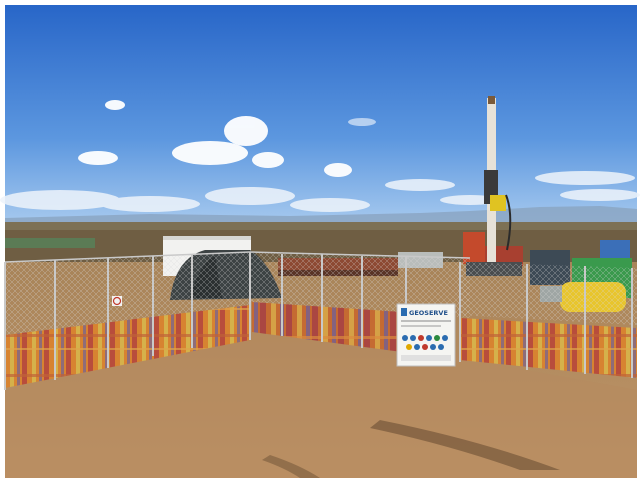 The width and height of the screenshot is (642, 483). What do you see at coordinates (227, 138) in the screenshot?
I see `cloud-shape` at bounding box center [227, 138].